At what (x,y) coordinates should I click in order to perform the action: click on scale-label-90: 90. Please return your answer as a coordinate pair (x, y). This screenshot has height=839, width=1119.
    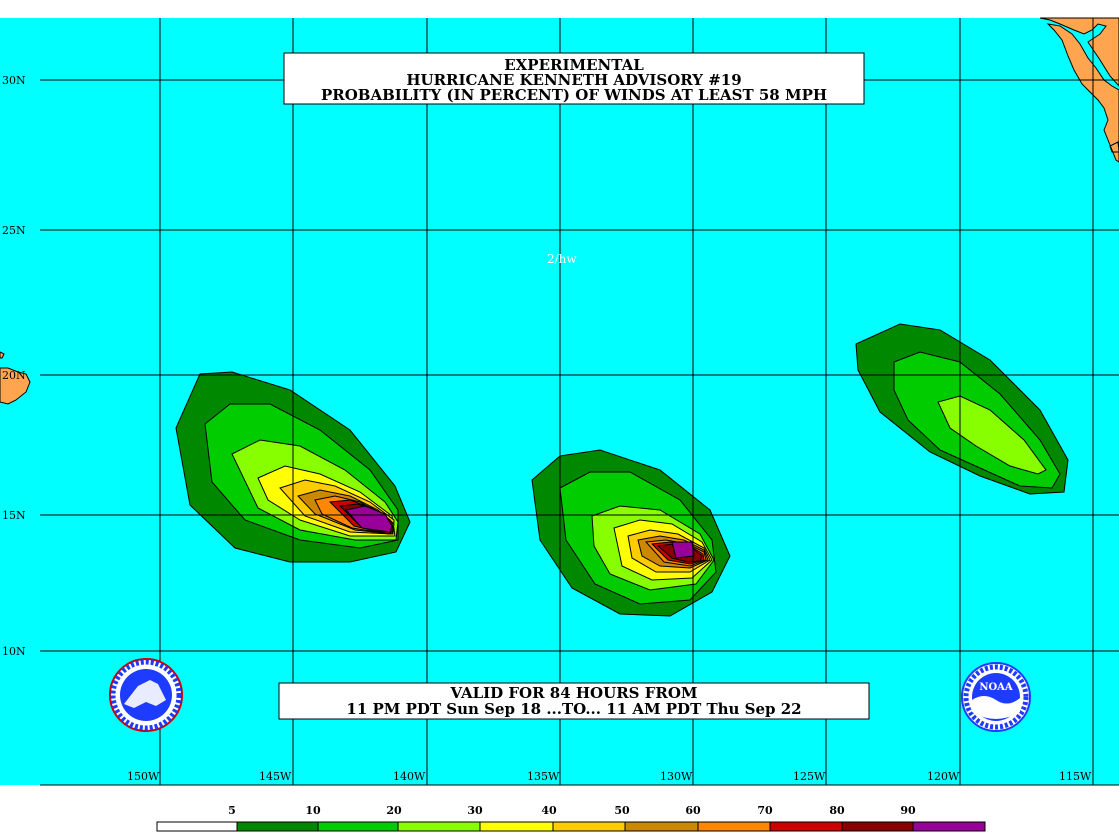
    Looking at the image, I should click on (908, 810).